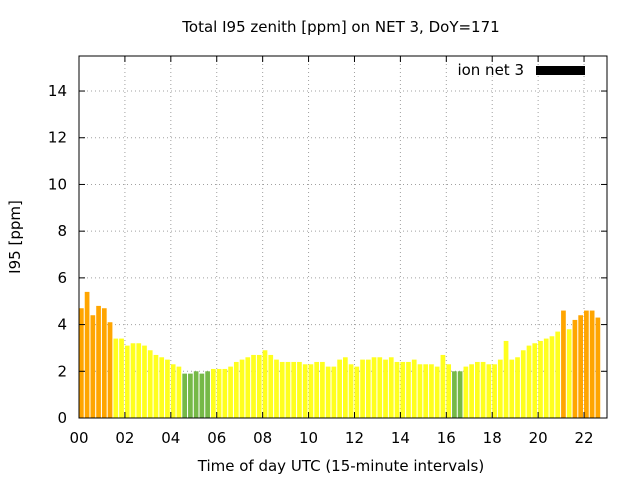 This screenshot has width=640, height=480. I want to click on legend: ion net 3, so click(521, 70).